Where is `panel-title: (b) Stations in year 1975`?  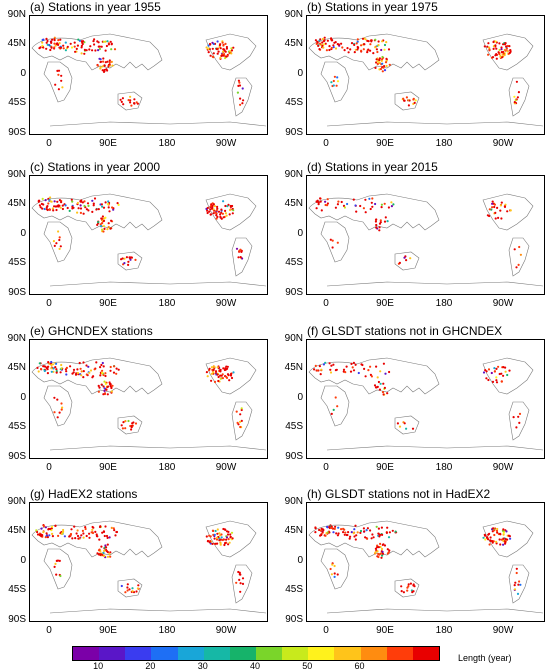 panel-title: (b) Stations in year 1975 is located at coordinates (372, 7).